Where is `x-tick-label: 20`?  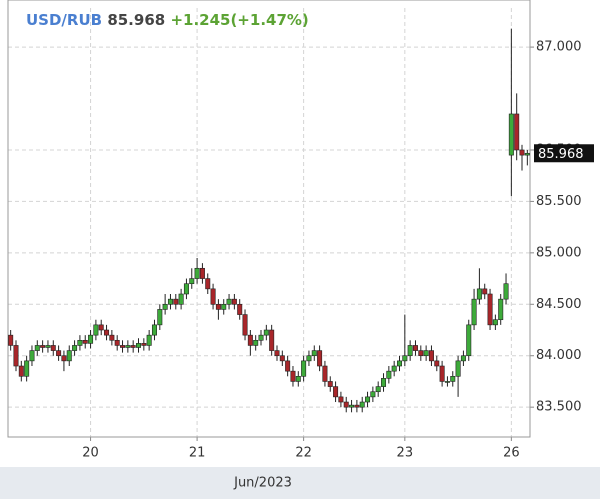
x-tick-label: 20 is located at coordinates (90, 453).